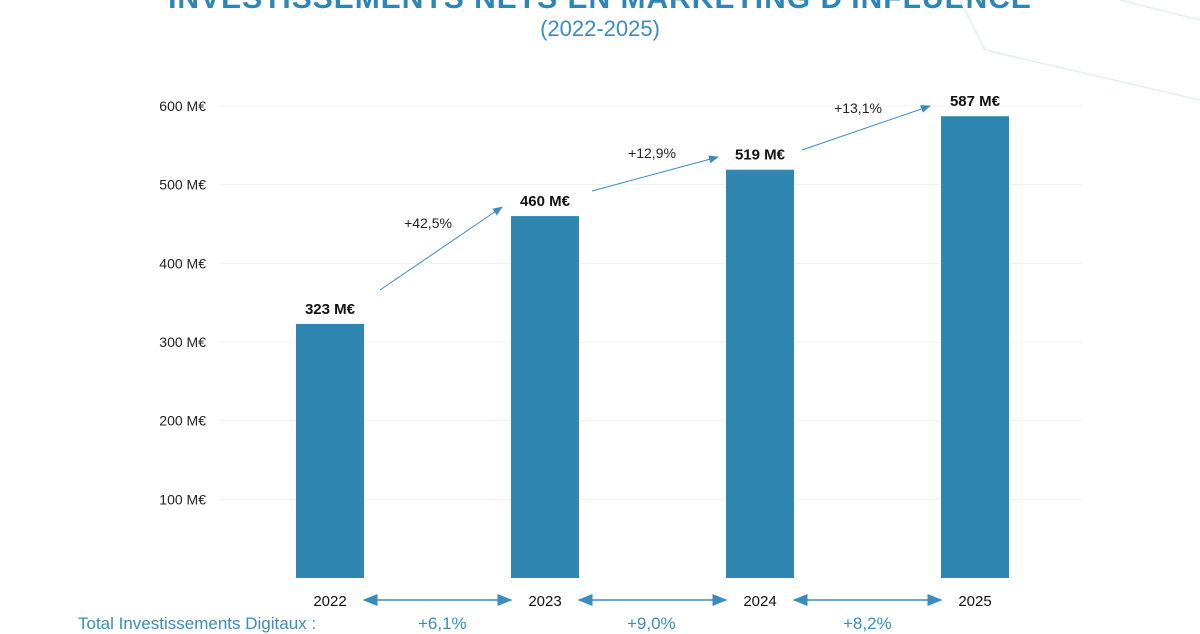 The image size is (1200, 634). I want to click on digital-total-label: Total Investissements Digitaux :, so click(197, 623).